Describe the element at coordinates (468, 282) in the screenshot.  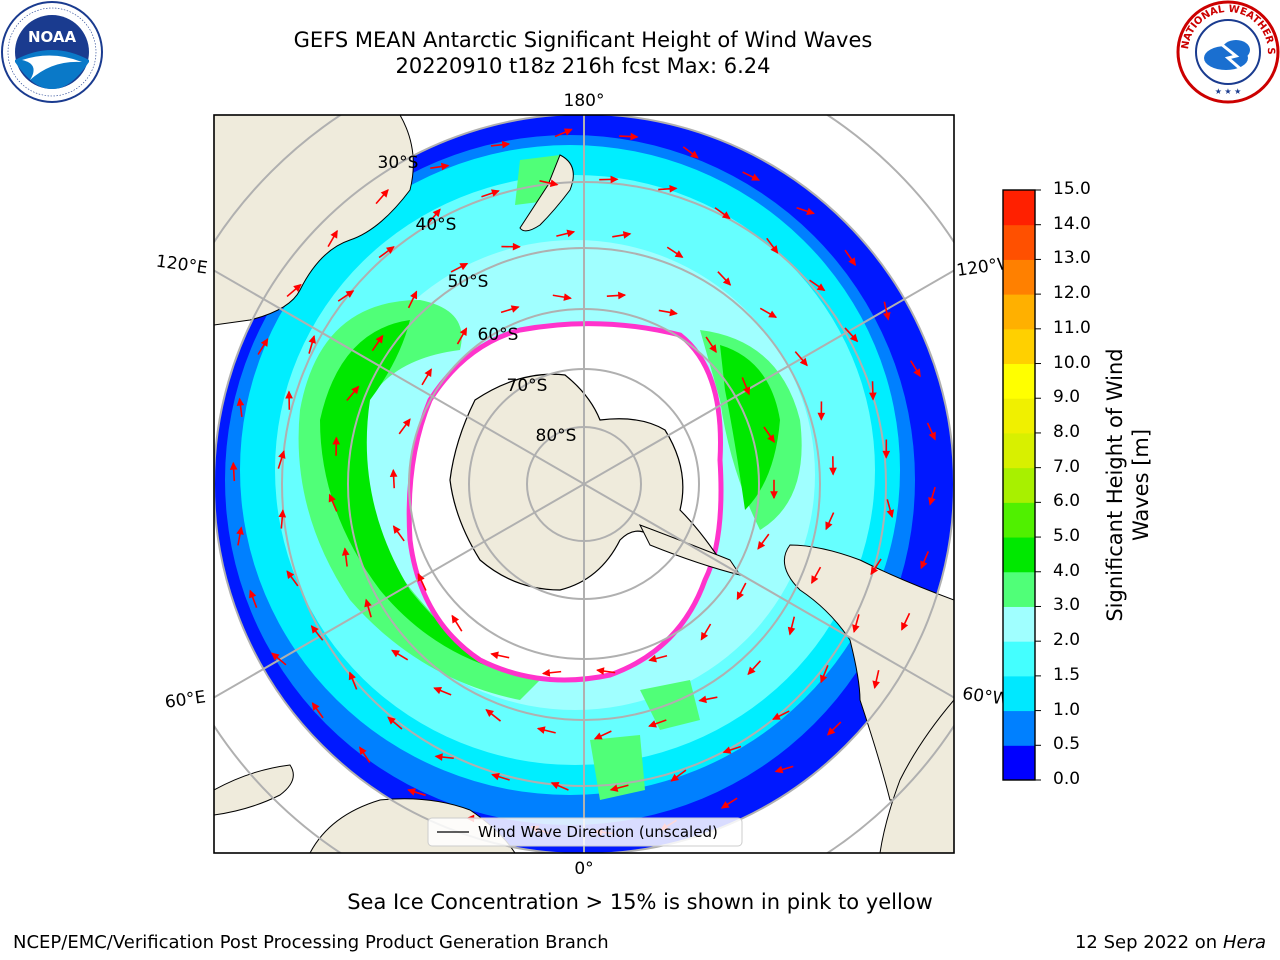
I see `lat-label-50s: 50°S` at that location.